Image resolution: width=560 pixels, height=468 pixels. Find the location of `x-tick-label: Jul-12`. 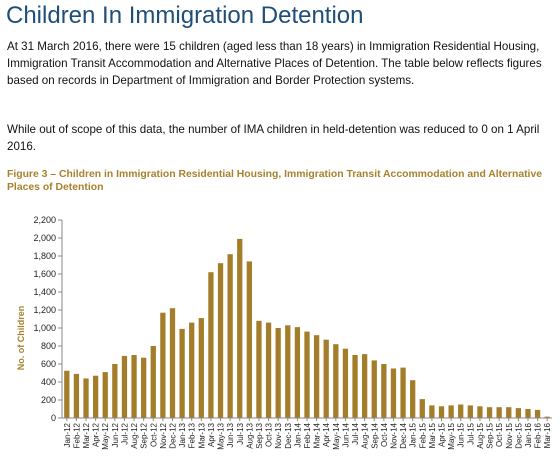

x-tick-label: Jul-12 is located at coordinates (124, 433).